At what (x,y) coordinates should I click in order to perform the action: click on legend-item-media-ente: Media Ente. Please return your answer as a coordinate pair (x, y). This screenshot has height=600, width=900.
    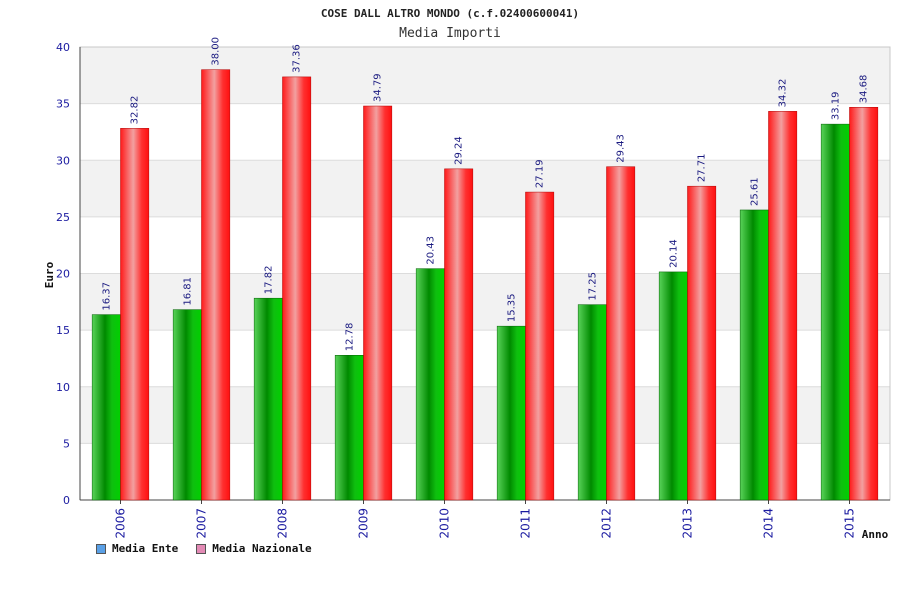
    Looking at the image, I should click on (137, 548).